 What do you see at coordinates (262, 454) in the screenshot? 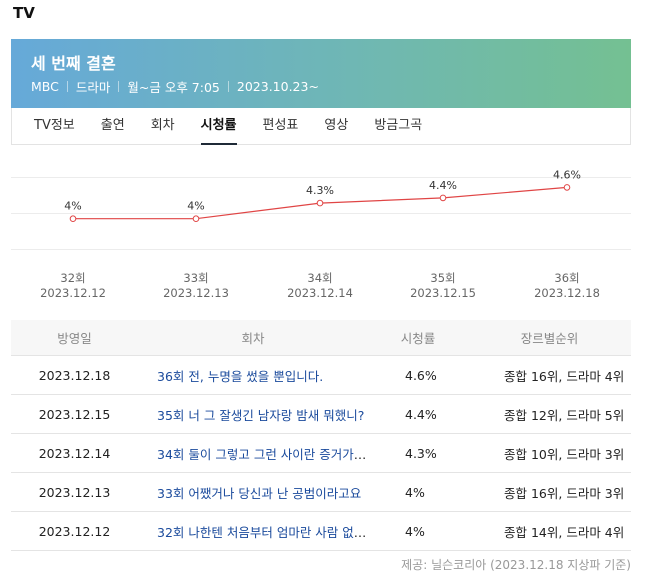
I see `episode-link: 34회 둘이 그렇고 그런 사이란 증거가 있어요` at bounding box center [262, 454].